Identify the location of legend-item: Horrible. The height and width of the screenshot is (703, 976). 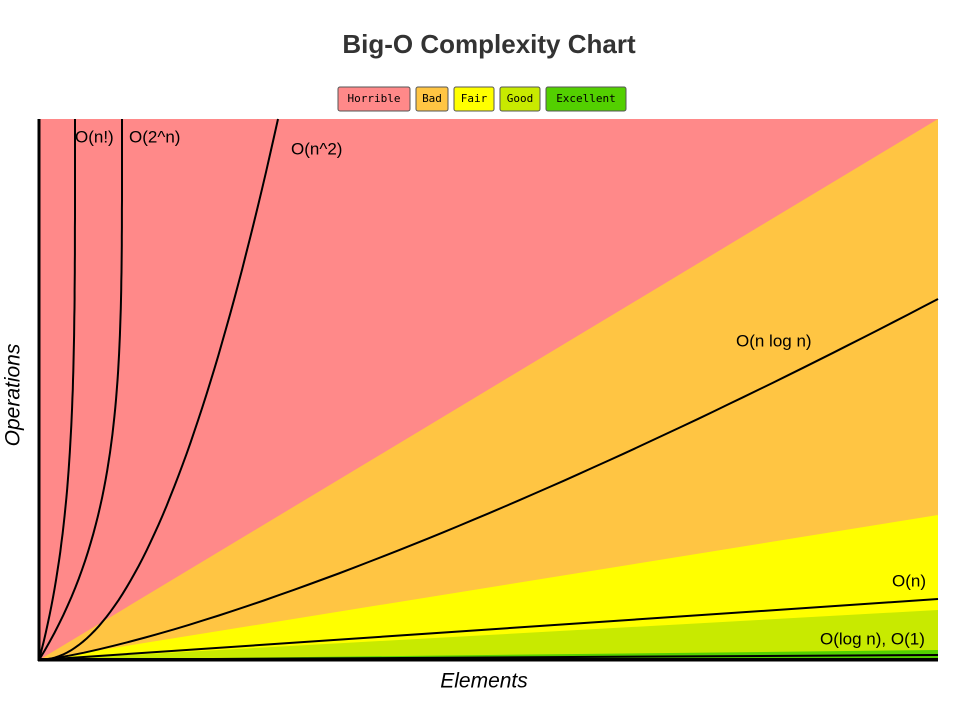
(374, 99).